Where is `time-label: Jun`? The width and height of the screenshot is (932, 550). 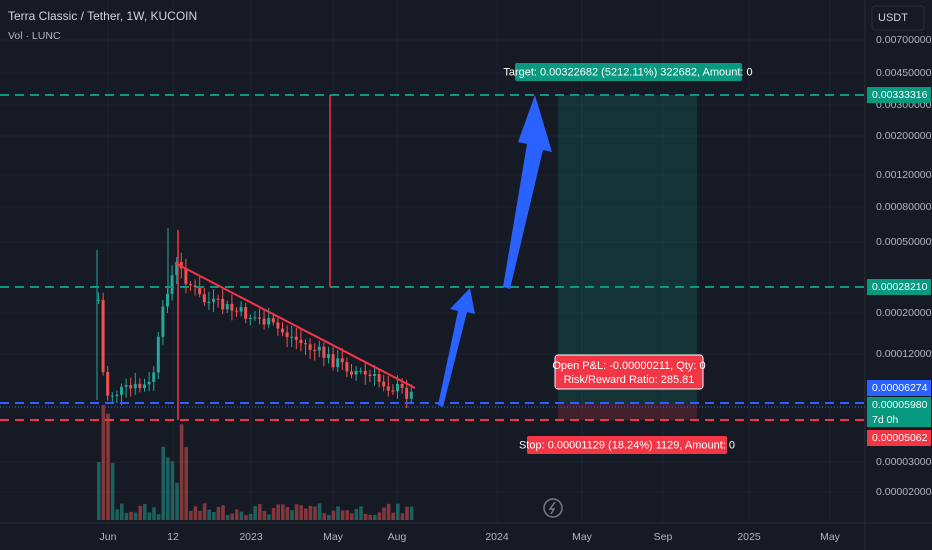 time-label: Jun is located at coordinates (108, 537).